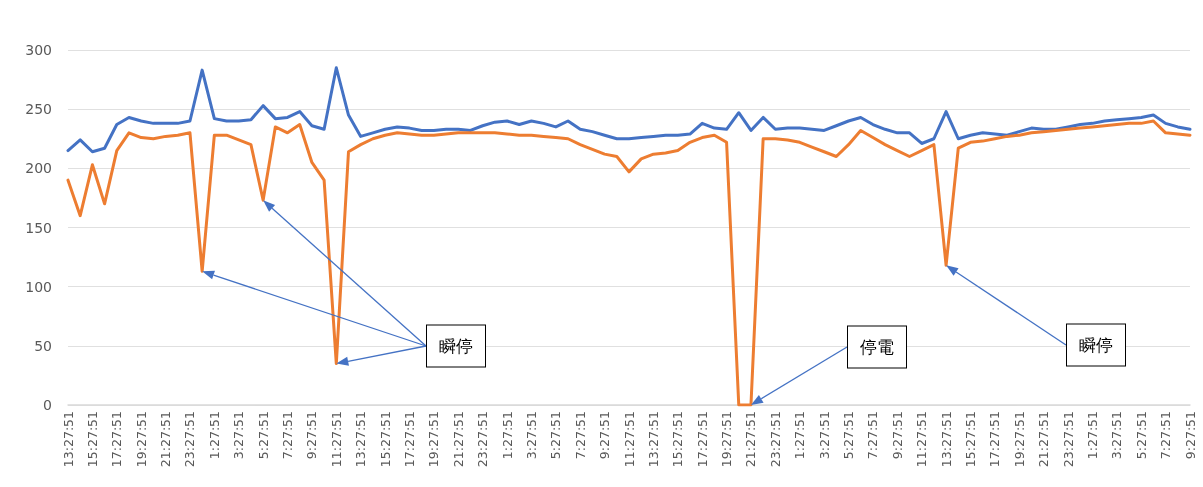 This screenshot has height=487, width=1203. Describe the element at coordinates (47, 405) in the screenshot. I see `y-tick-label: 0` at that location.